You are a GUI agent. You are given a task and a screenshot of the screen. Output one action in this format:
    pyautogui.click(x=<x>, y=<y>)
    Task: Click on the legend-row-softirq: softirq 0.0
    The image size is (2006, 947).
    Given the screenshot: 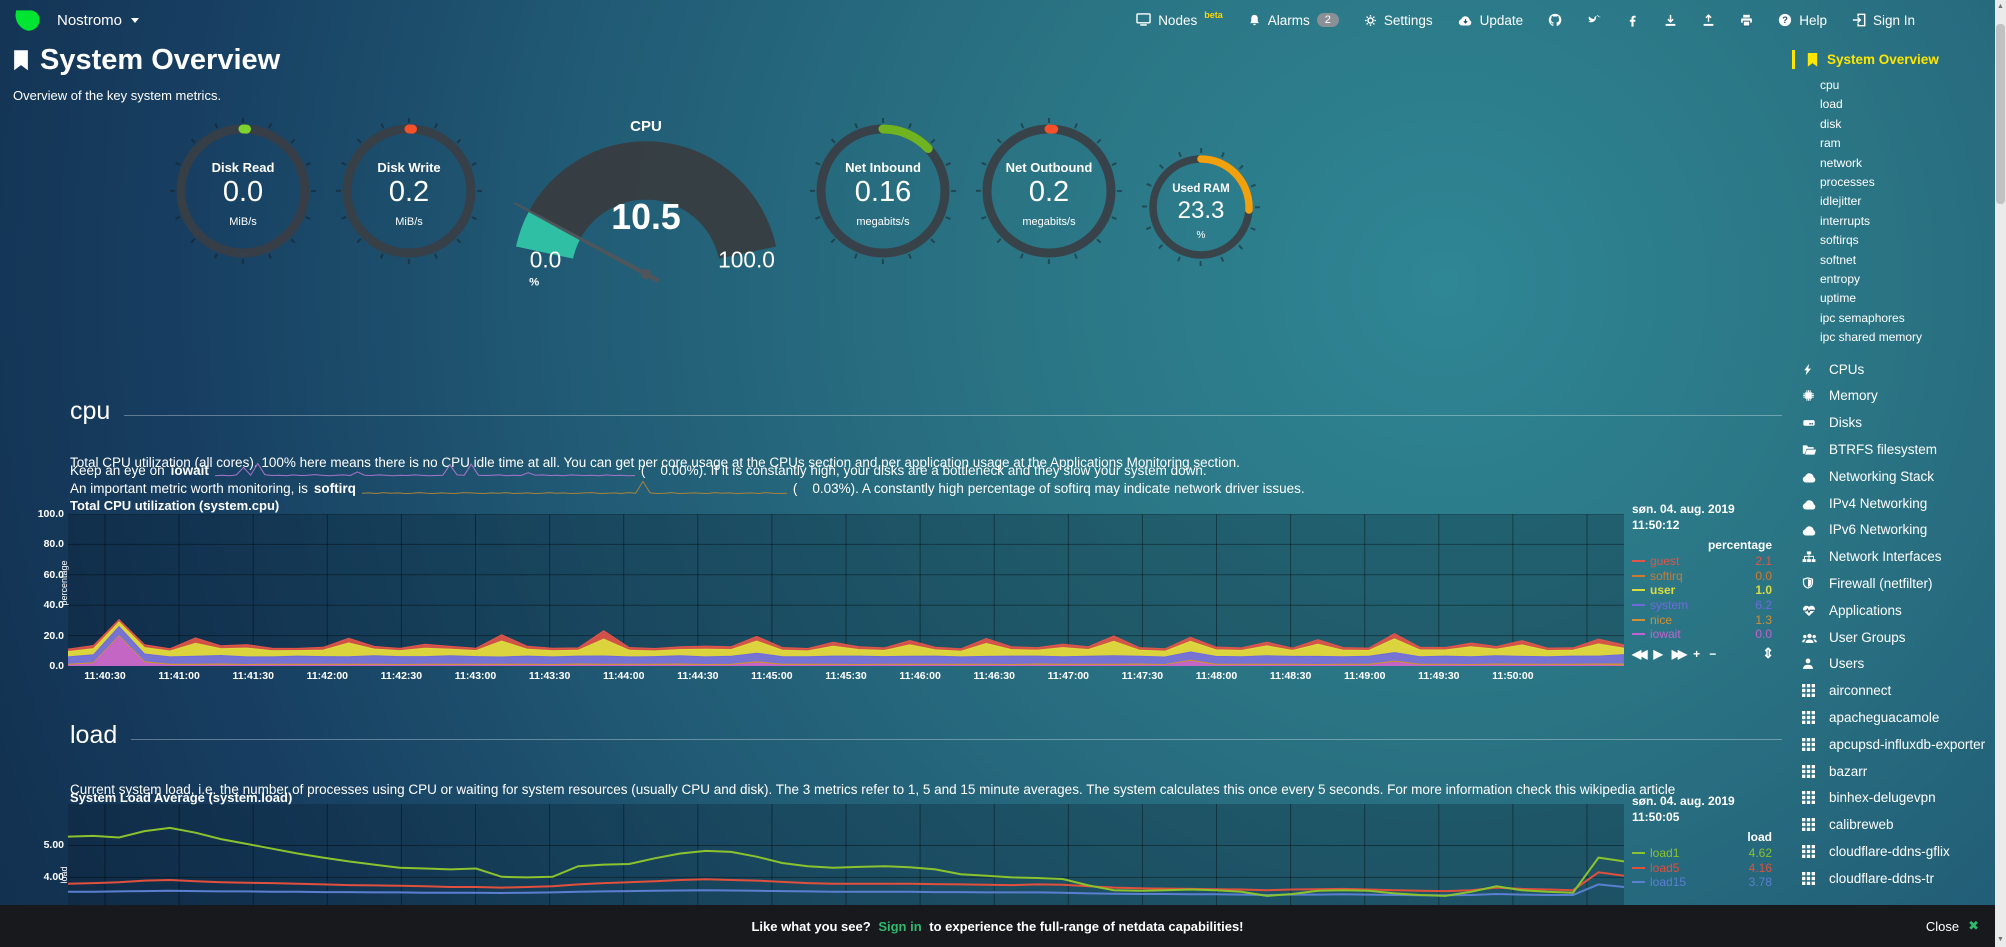 What is the action you would take?
    pyautogui.click(x=1703, y=576)
    